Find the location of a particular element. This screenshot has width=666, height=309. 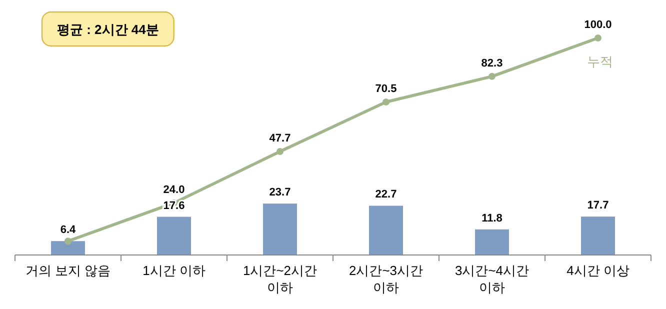

data-label: 11.8 is located at coordinates (492, 218).